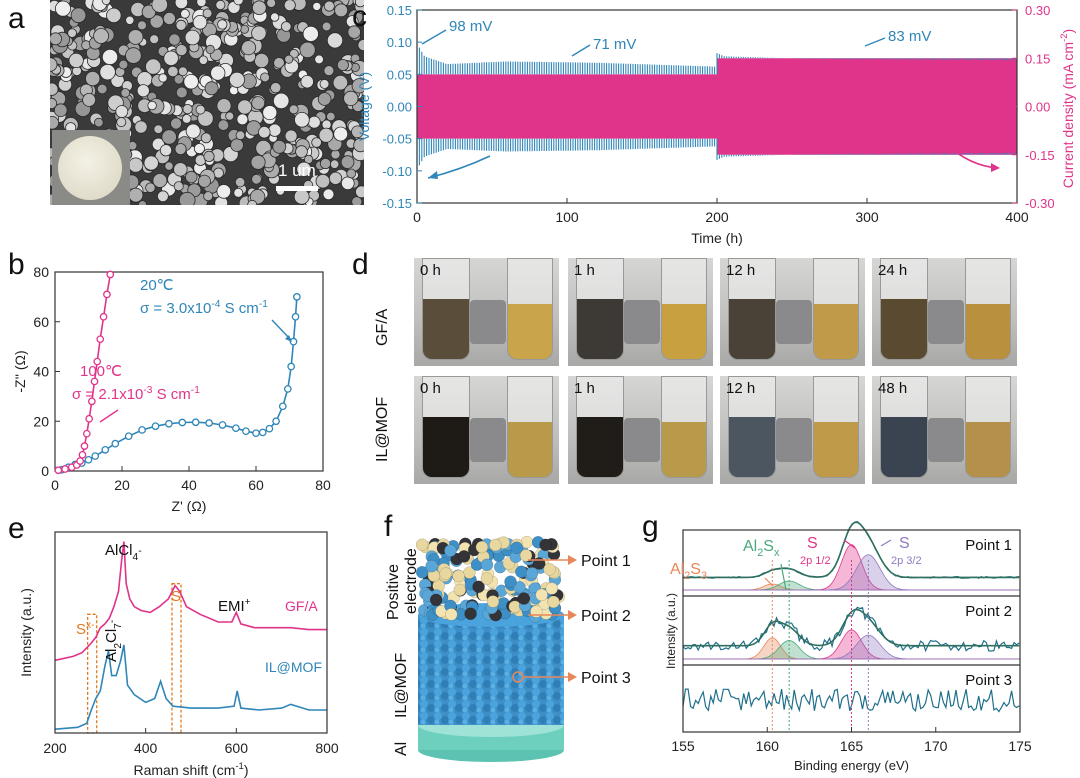 The width and height of the screenshot is (1080, 778). I want to click on arrow-al2s3, so click(769, 582).